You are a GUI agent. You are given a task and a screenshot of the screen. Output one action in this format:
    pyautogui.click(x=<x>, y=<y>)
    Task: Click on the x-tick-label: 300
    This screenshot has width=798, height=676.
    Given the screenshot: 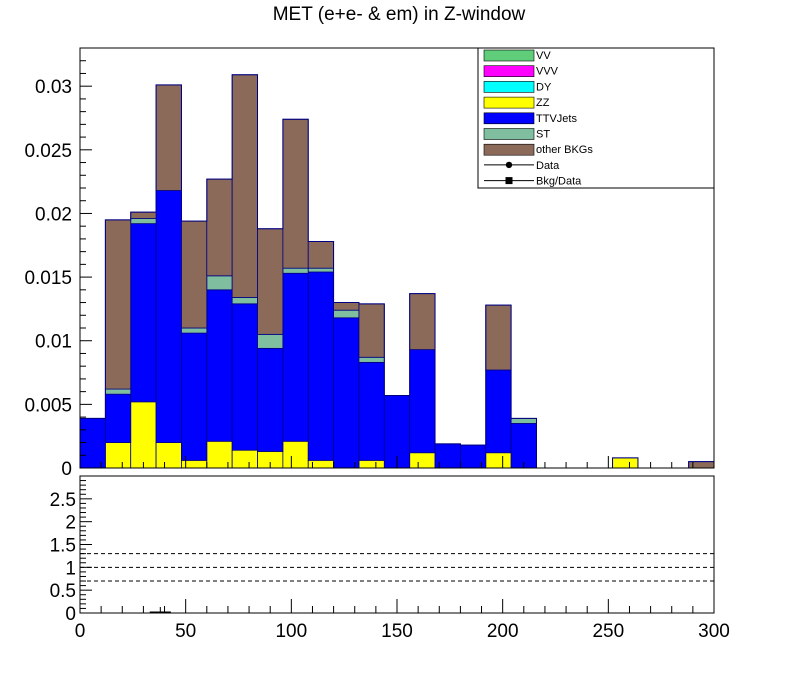 What is the action you would take?
    pyautogui.click(x=714, y=631)
    